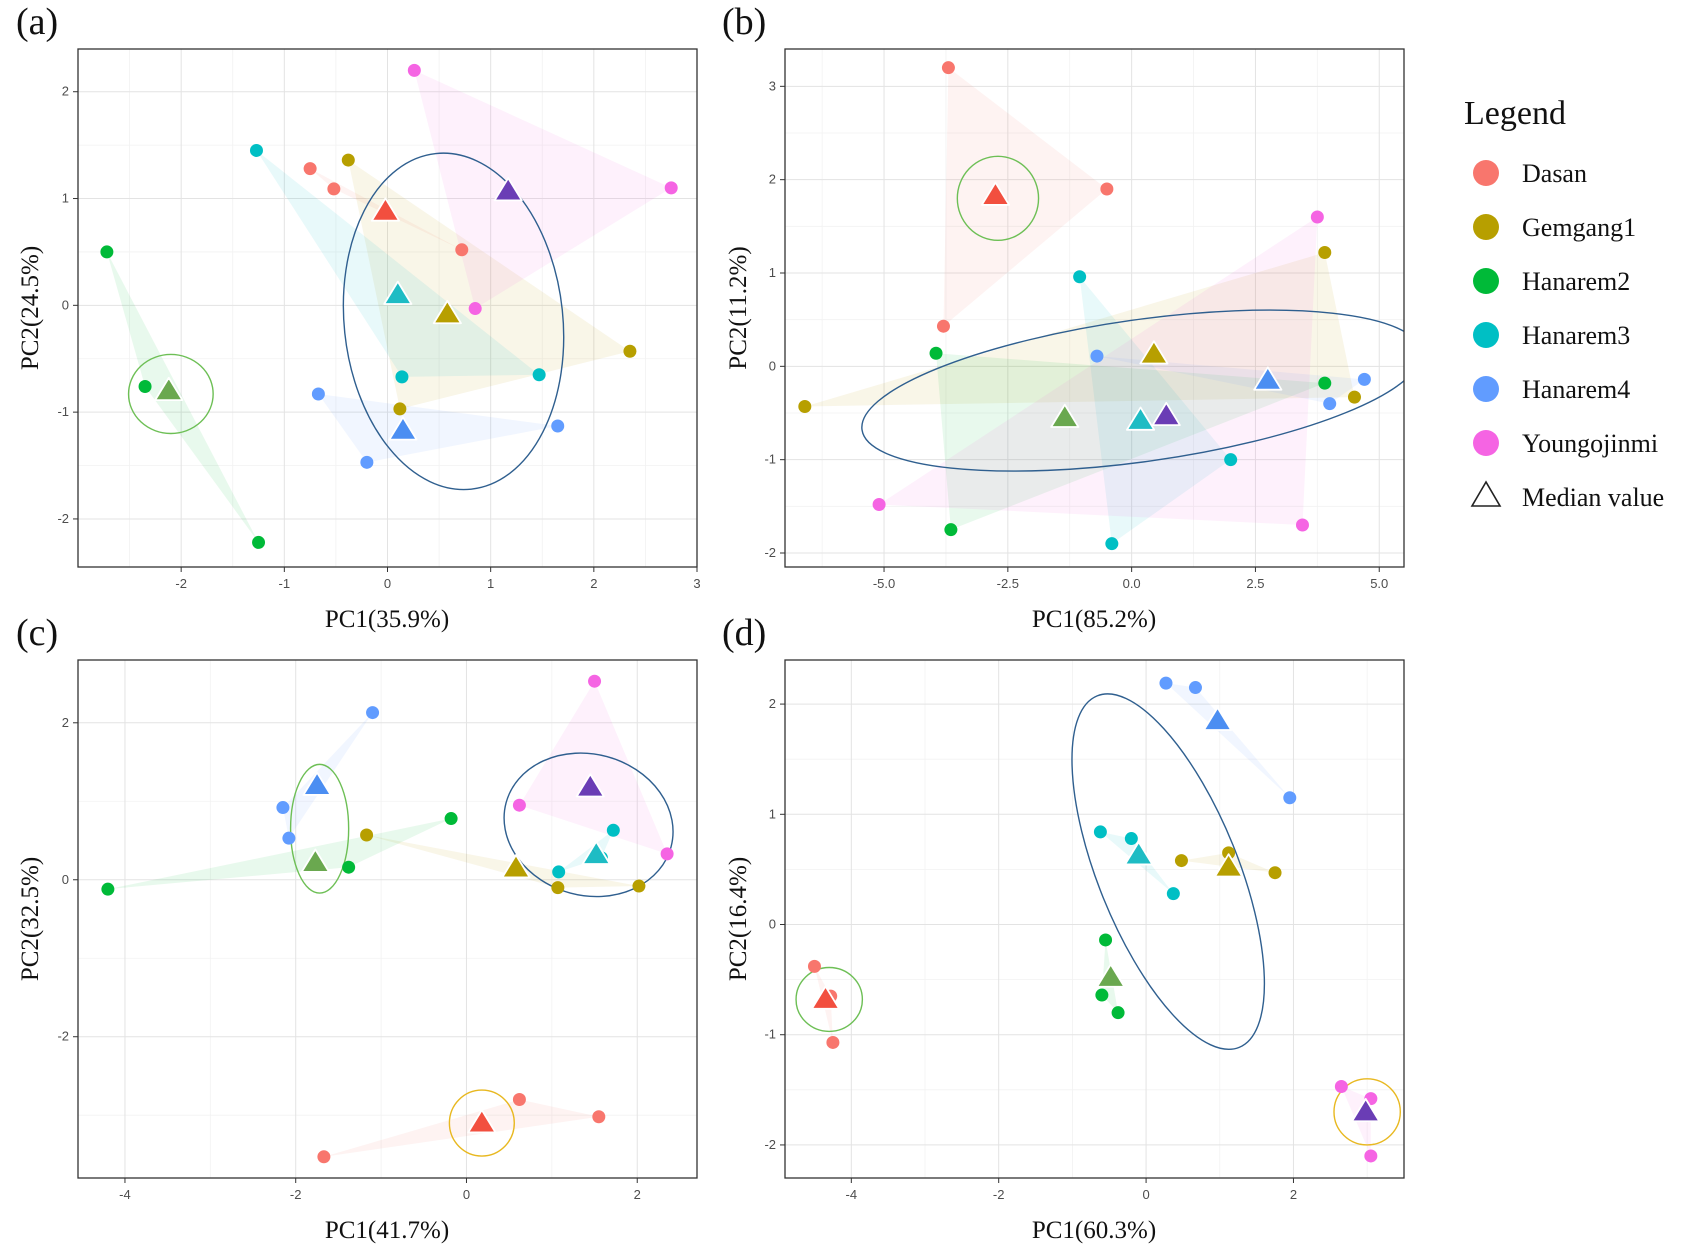  Describe the element at coordinates (1486, 281) in the screenshot. I see `legend-key-hanarem2` at that location.